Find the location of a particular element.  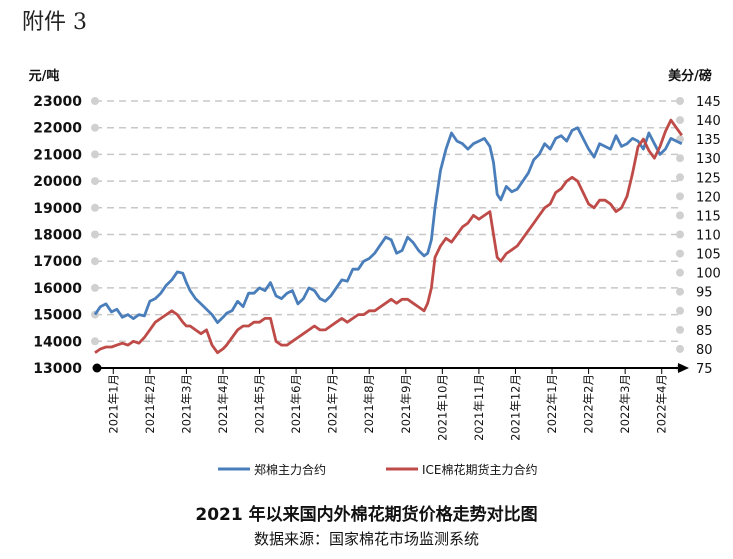

right-tick-label: 145 is located at coordinates (708, 102).